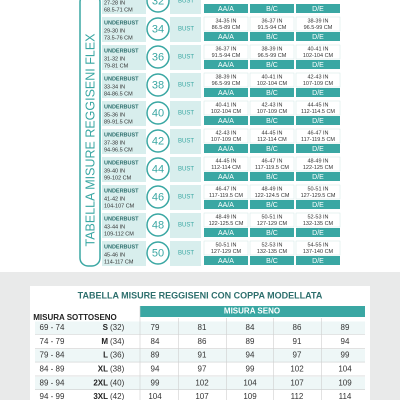 This screenshot has width=400, height=400. What do you see at coordinates (345, 382) in the screenshot?
I see `seno-value: 109` at bounding box center [345, 382].